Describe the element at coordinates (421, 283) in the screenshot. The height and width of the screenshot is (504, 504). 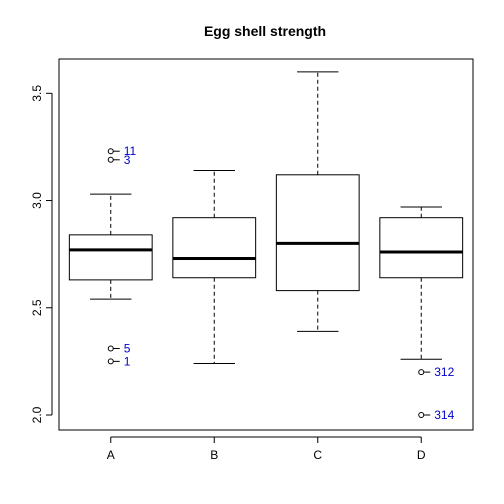
I see `box-D` at that location.